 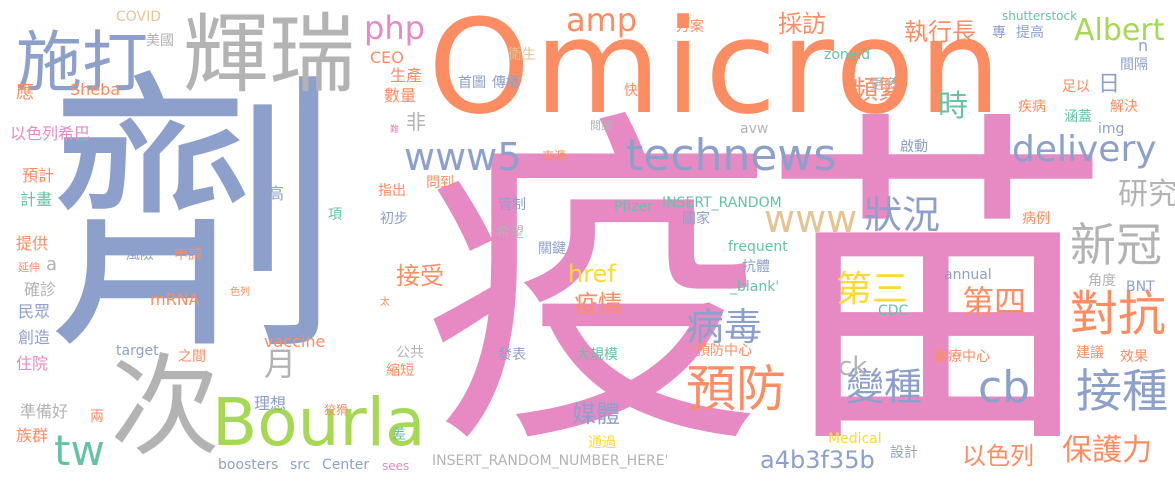 What do you see at coordinates (399, 435) in the screenshot?
I see `word-cha: 差` at bounding box center [399, 435].